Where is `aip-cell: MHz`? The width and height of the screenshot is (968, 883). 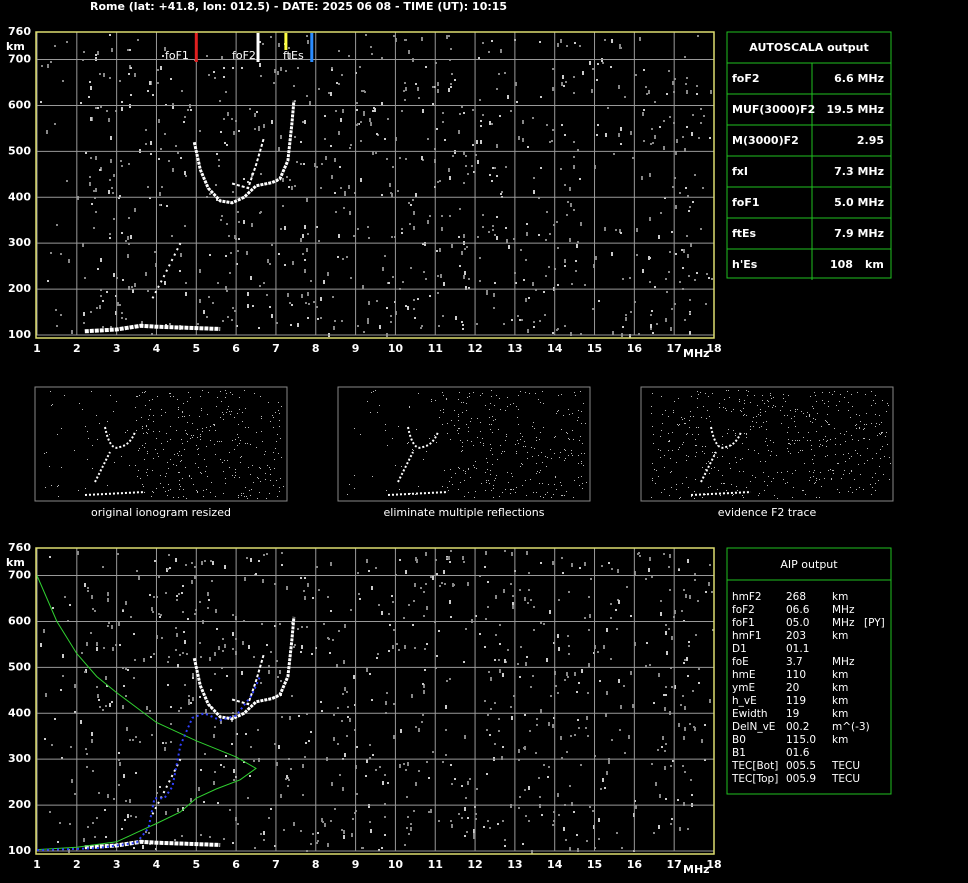 aip-cell: MHz is located at coordinates (843, 623).